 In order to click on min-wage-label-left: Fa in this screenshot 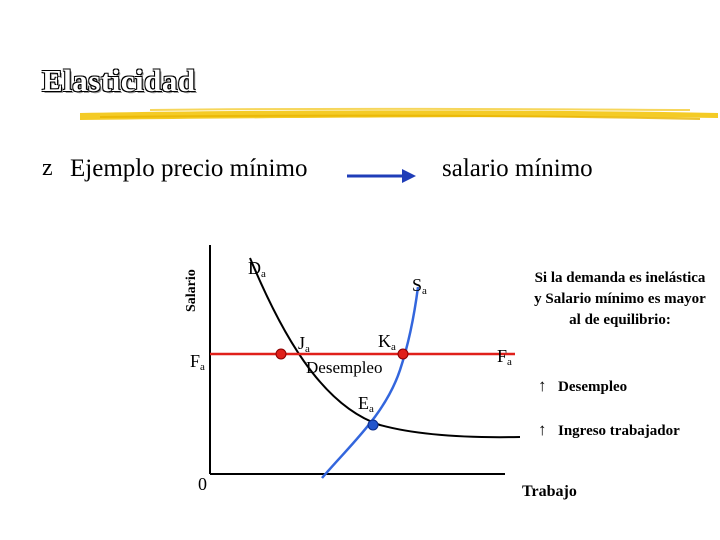, I will do `click(197, 362)`.